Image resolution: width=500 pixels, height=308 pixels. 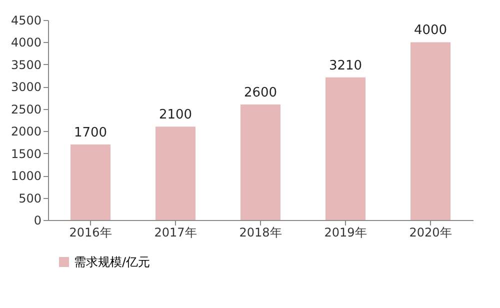 I want to click on y-tick-label: 4500, so click(x=26, y=21).